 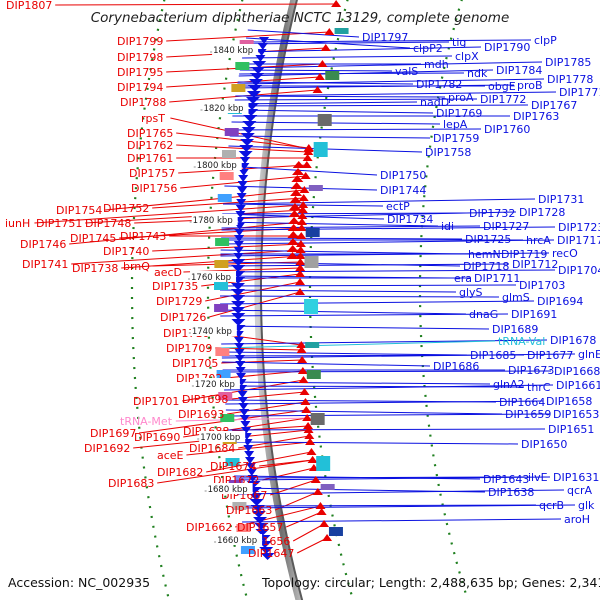 What do you see at coordinates (45, 264) in the screenshot?
I see `forward-gene-label: DIP1741` at bounding box center [45, 264].